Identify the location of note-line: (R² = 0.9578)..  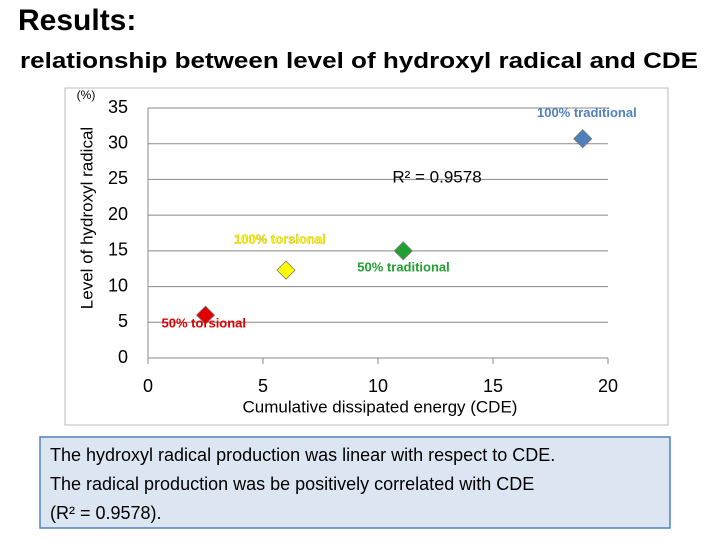
(106, 513).